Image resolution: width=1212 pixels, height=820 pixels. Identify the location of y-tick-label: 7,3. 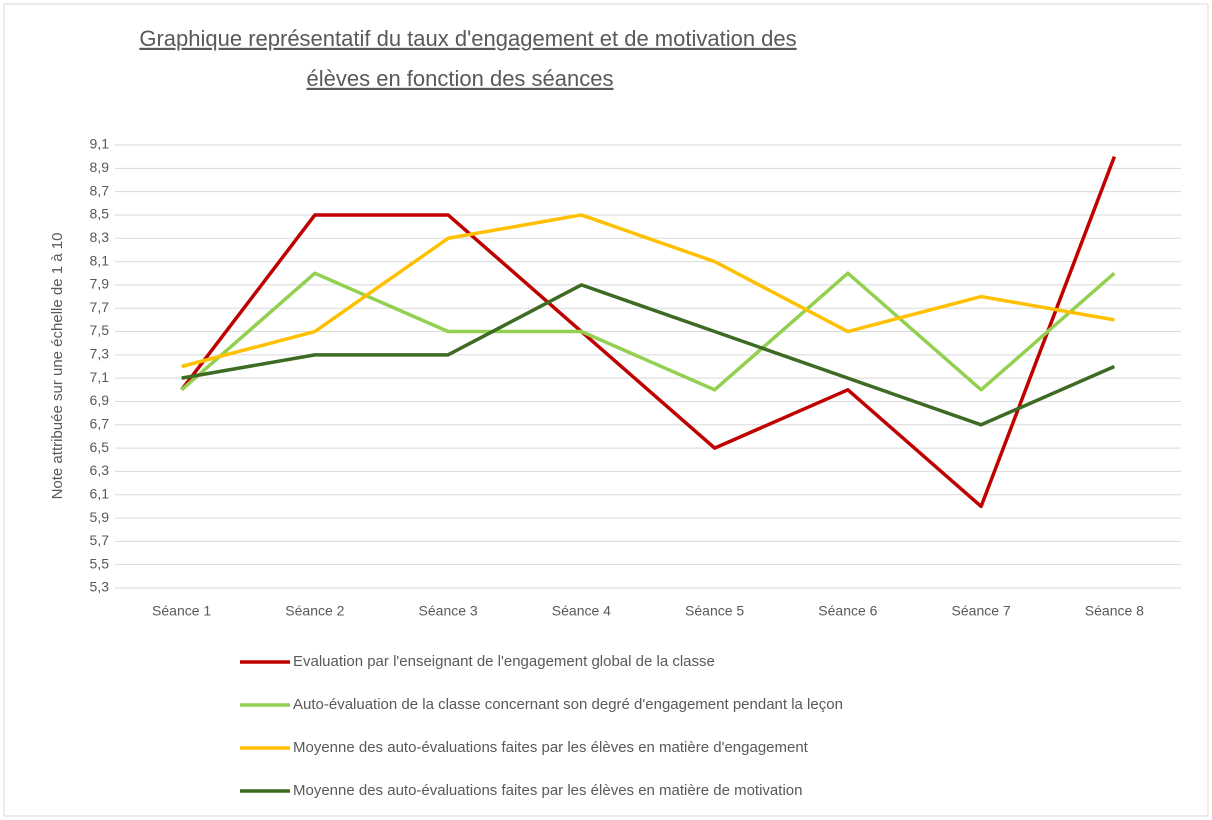
(100, 354).